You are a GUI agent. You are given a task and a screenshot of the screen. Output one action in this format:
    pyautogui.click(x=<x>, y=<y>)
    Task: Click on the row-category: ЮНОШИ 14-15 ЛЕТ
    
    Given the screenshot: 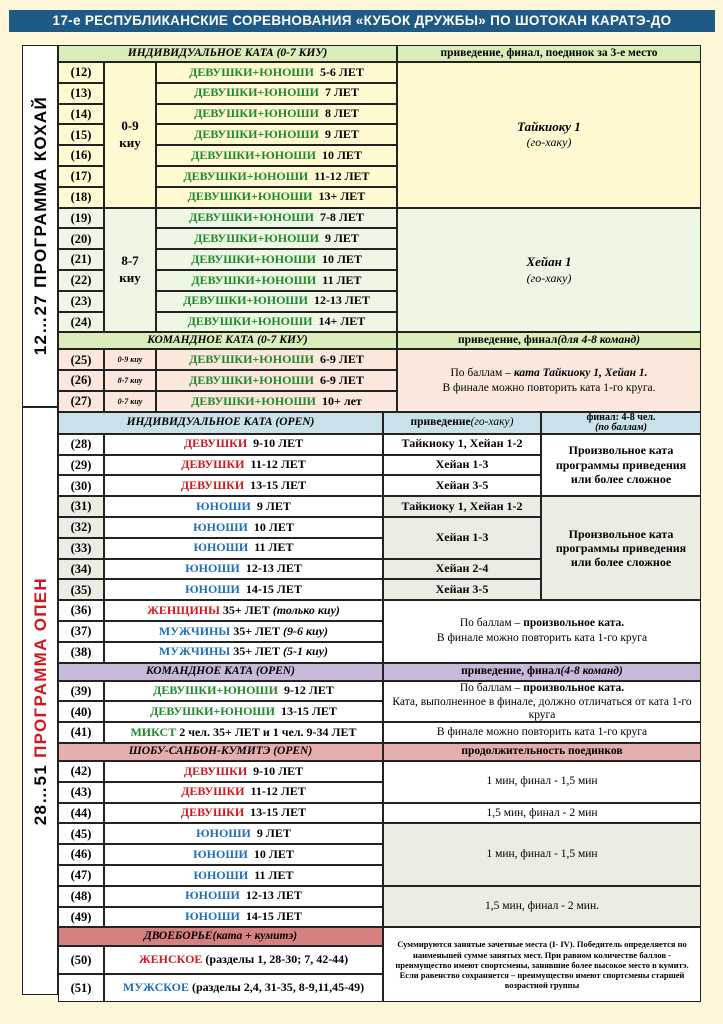 What is the action you would take?
    pyautogui.click(x=243, y=917)
    